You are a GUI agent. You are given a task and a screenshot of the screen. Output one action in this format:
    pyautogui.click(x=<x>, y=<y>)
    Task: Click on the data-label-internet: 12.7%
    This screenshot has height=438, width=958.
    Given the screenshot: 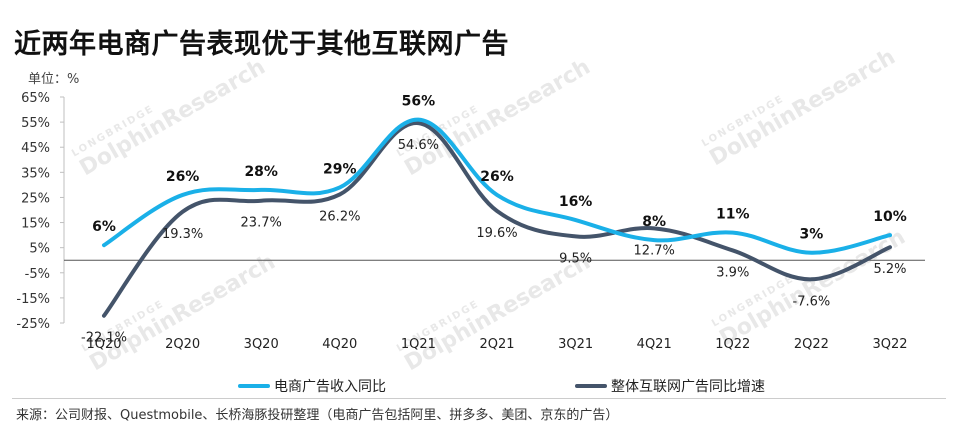 What is the action you would take?
    pyautogui.click(x=654, y=250)
    